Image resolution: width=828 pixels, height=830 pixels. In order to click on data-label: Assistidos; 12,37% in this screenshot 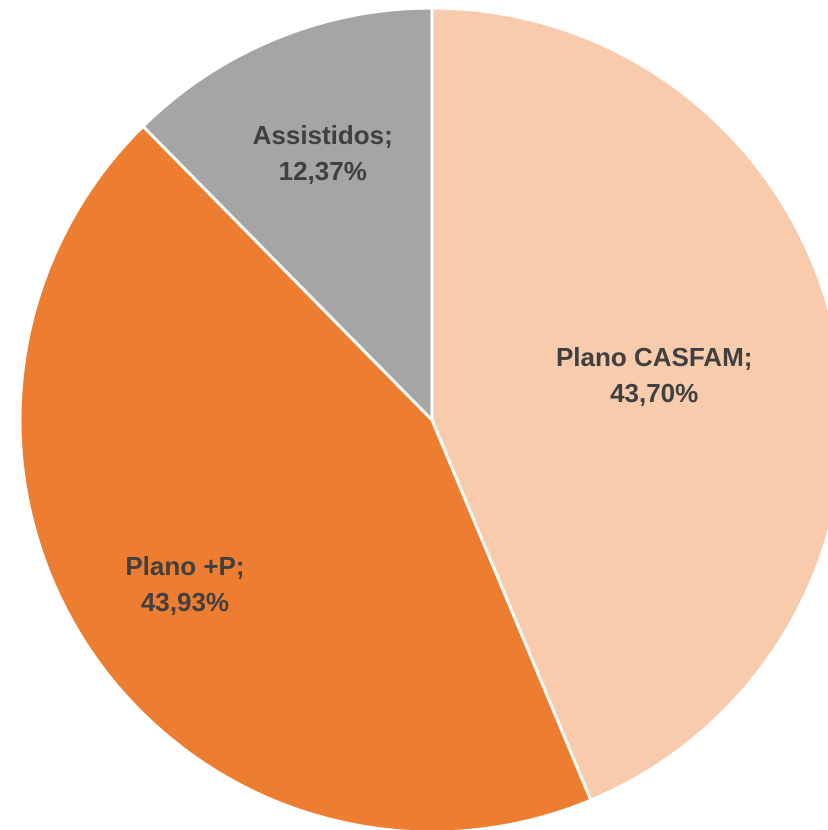, I will do `click(323, 153)`.